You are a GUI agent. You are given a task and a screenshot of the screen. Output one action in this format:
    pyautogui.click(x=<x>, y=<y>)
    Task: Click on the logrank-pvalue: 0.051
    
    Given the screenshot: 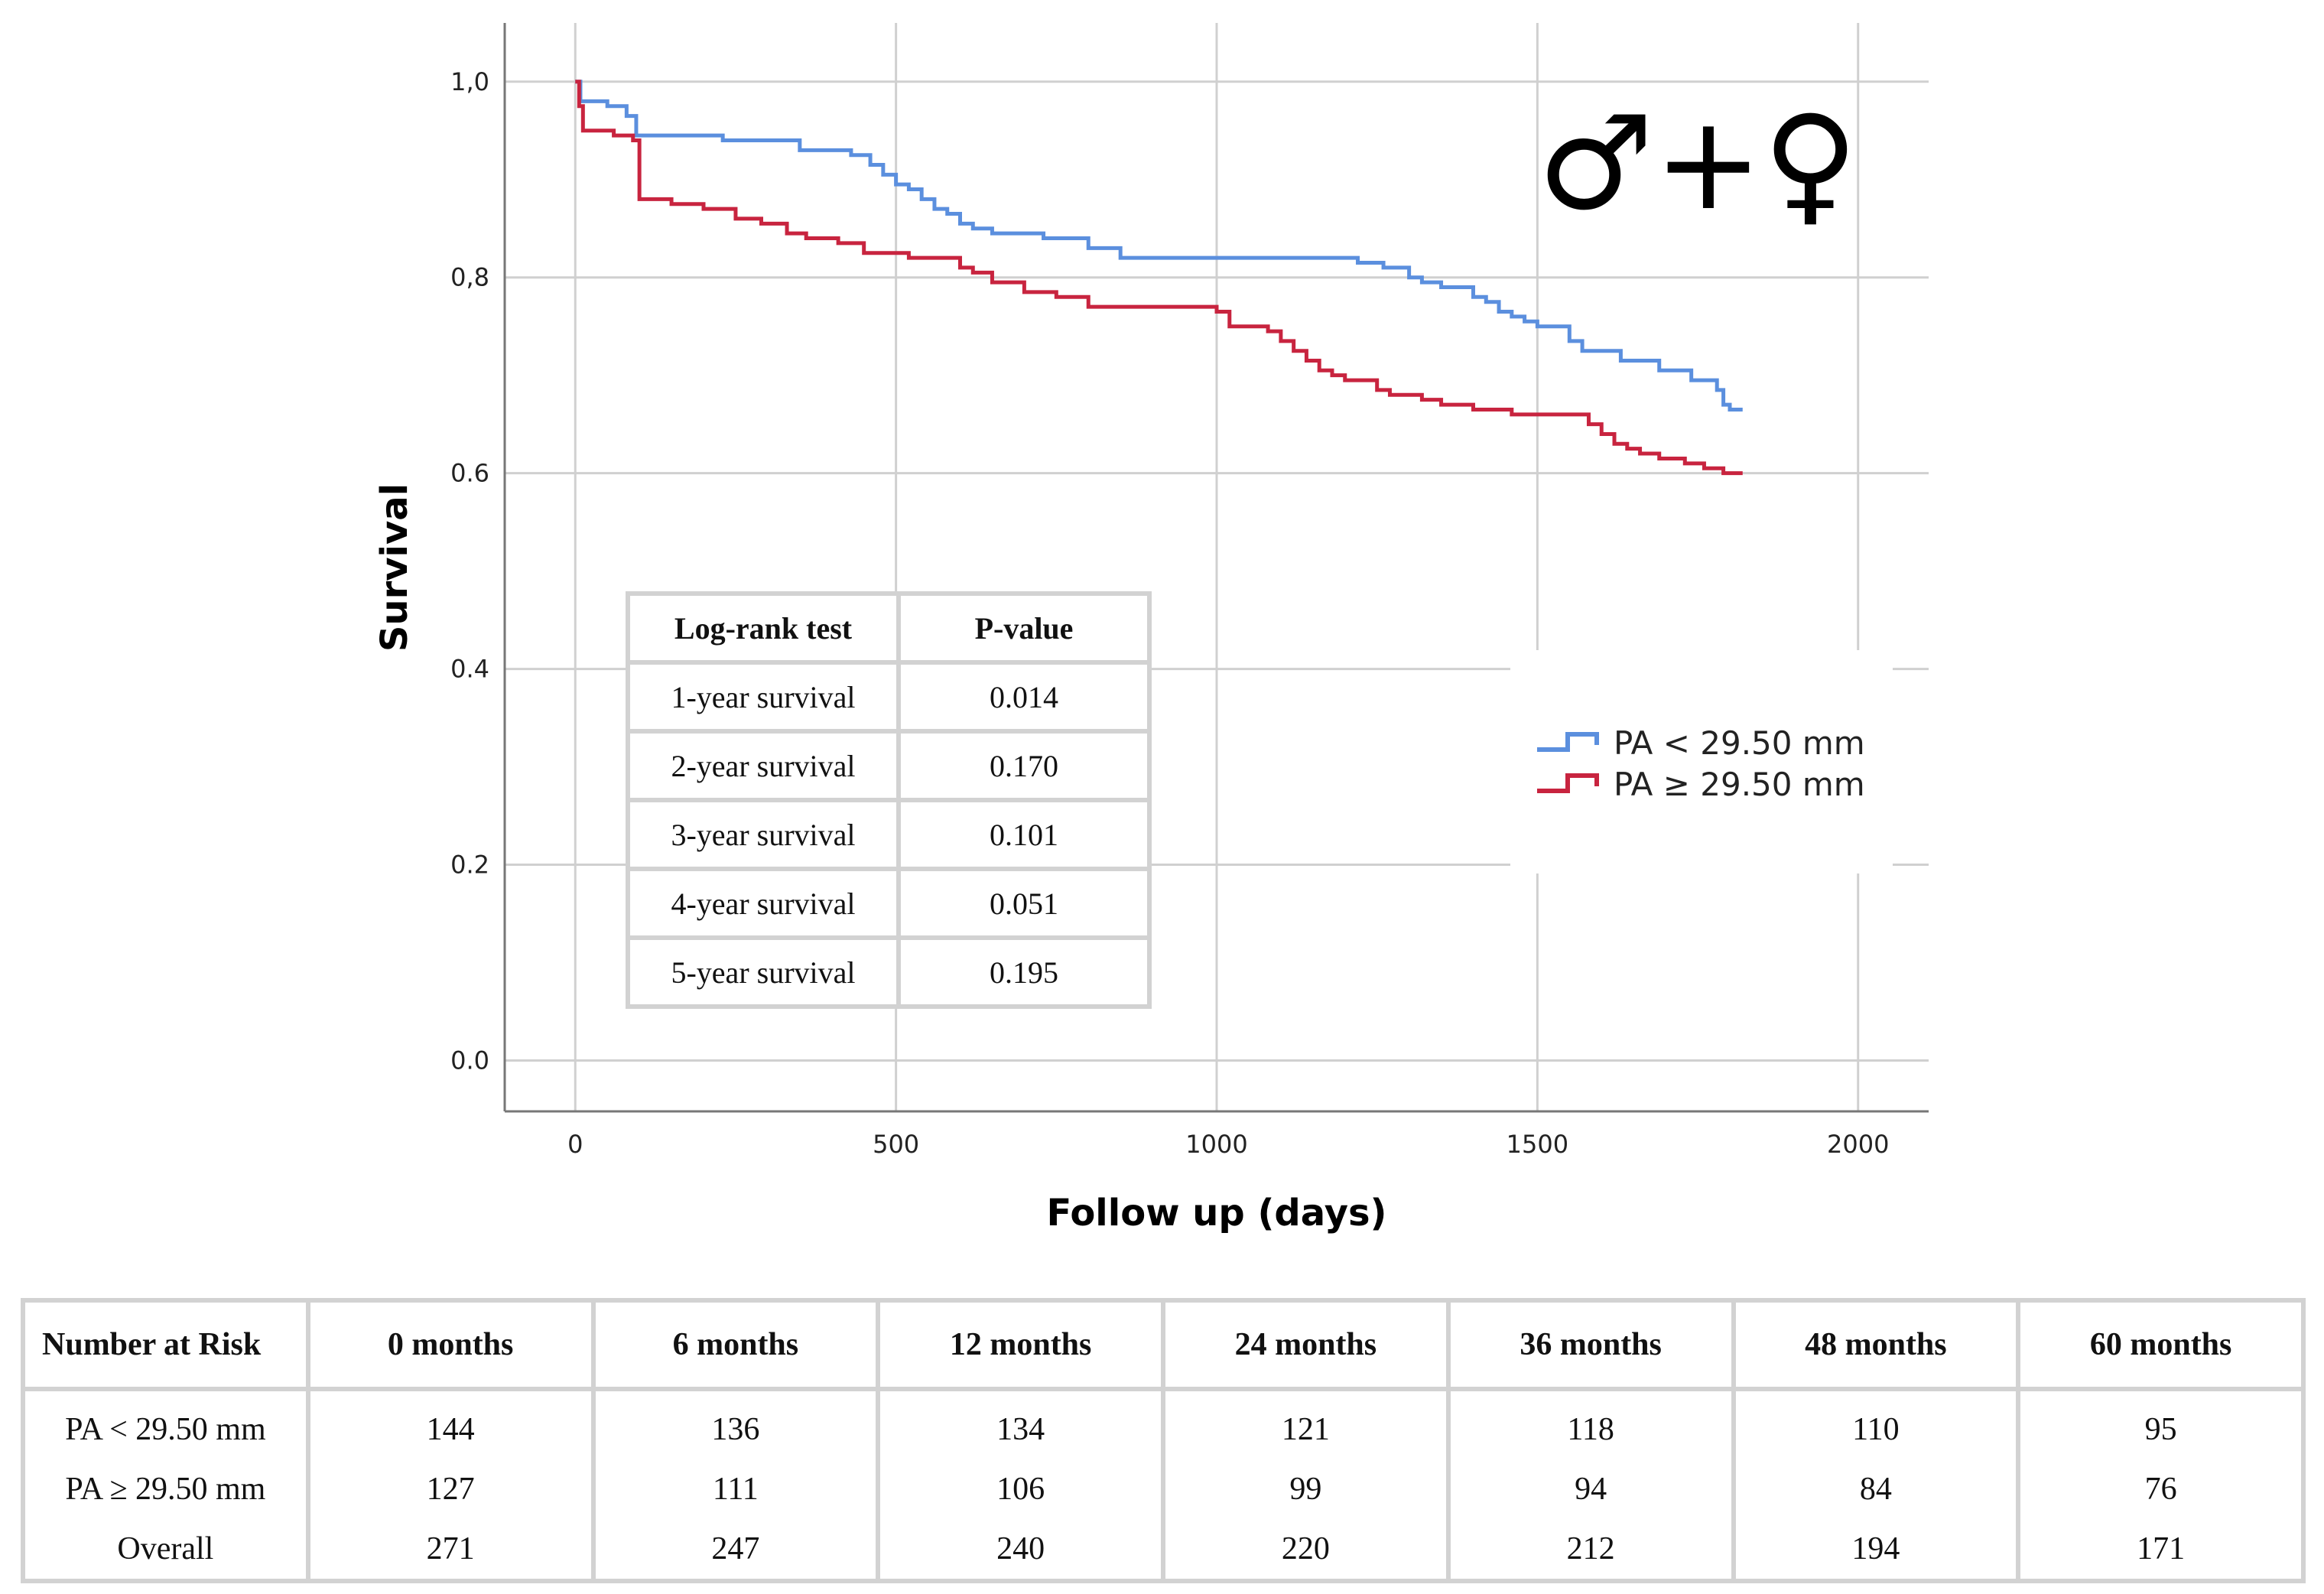 What is the action you would take?
    pyautogui.click(x=1024, y=904)
    